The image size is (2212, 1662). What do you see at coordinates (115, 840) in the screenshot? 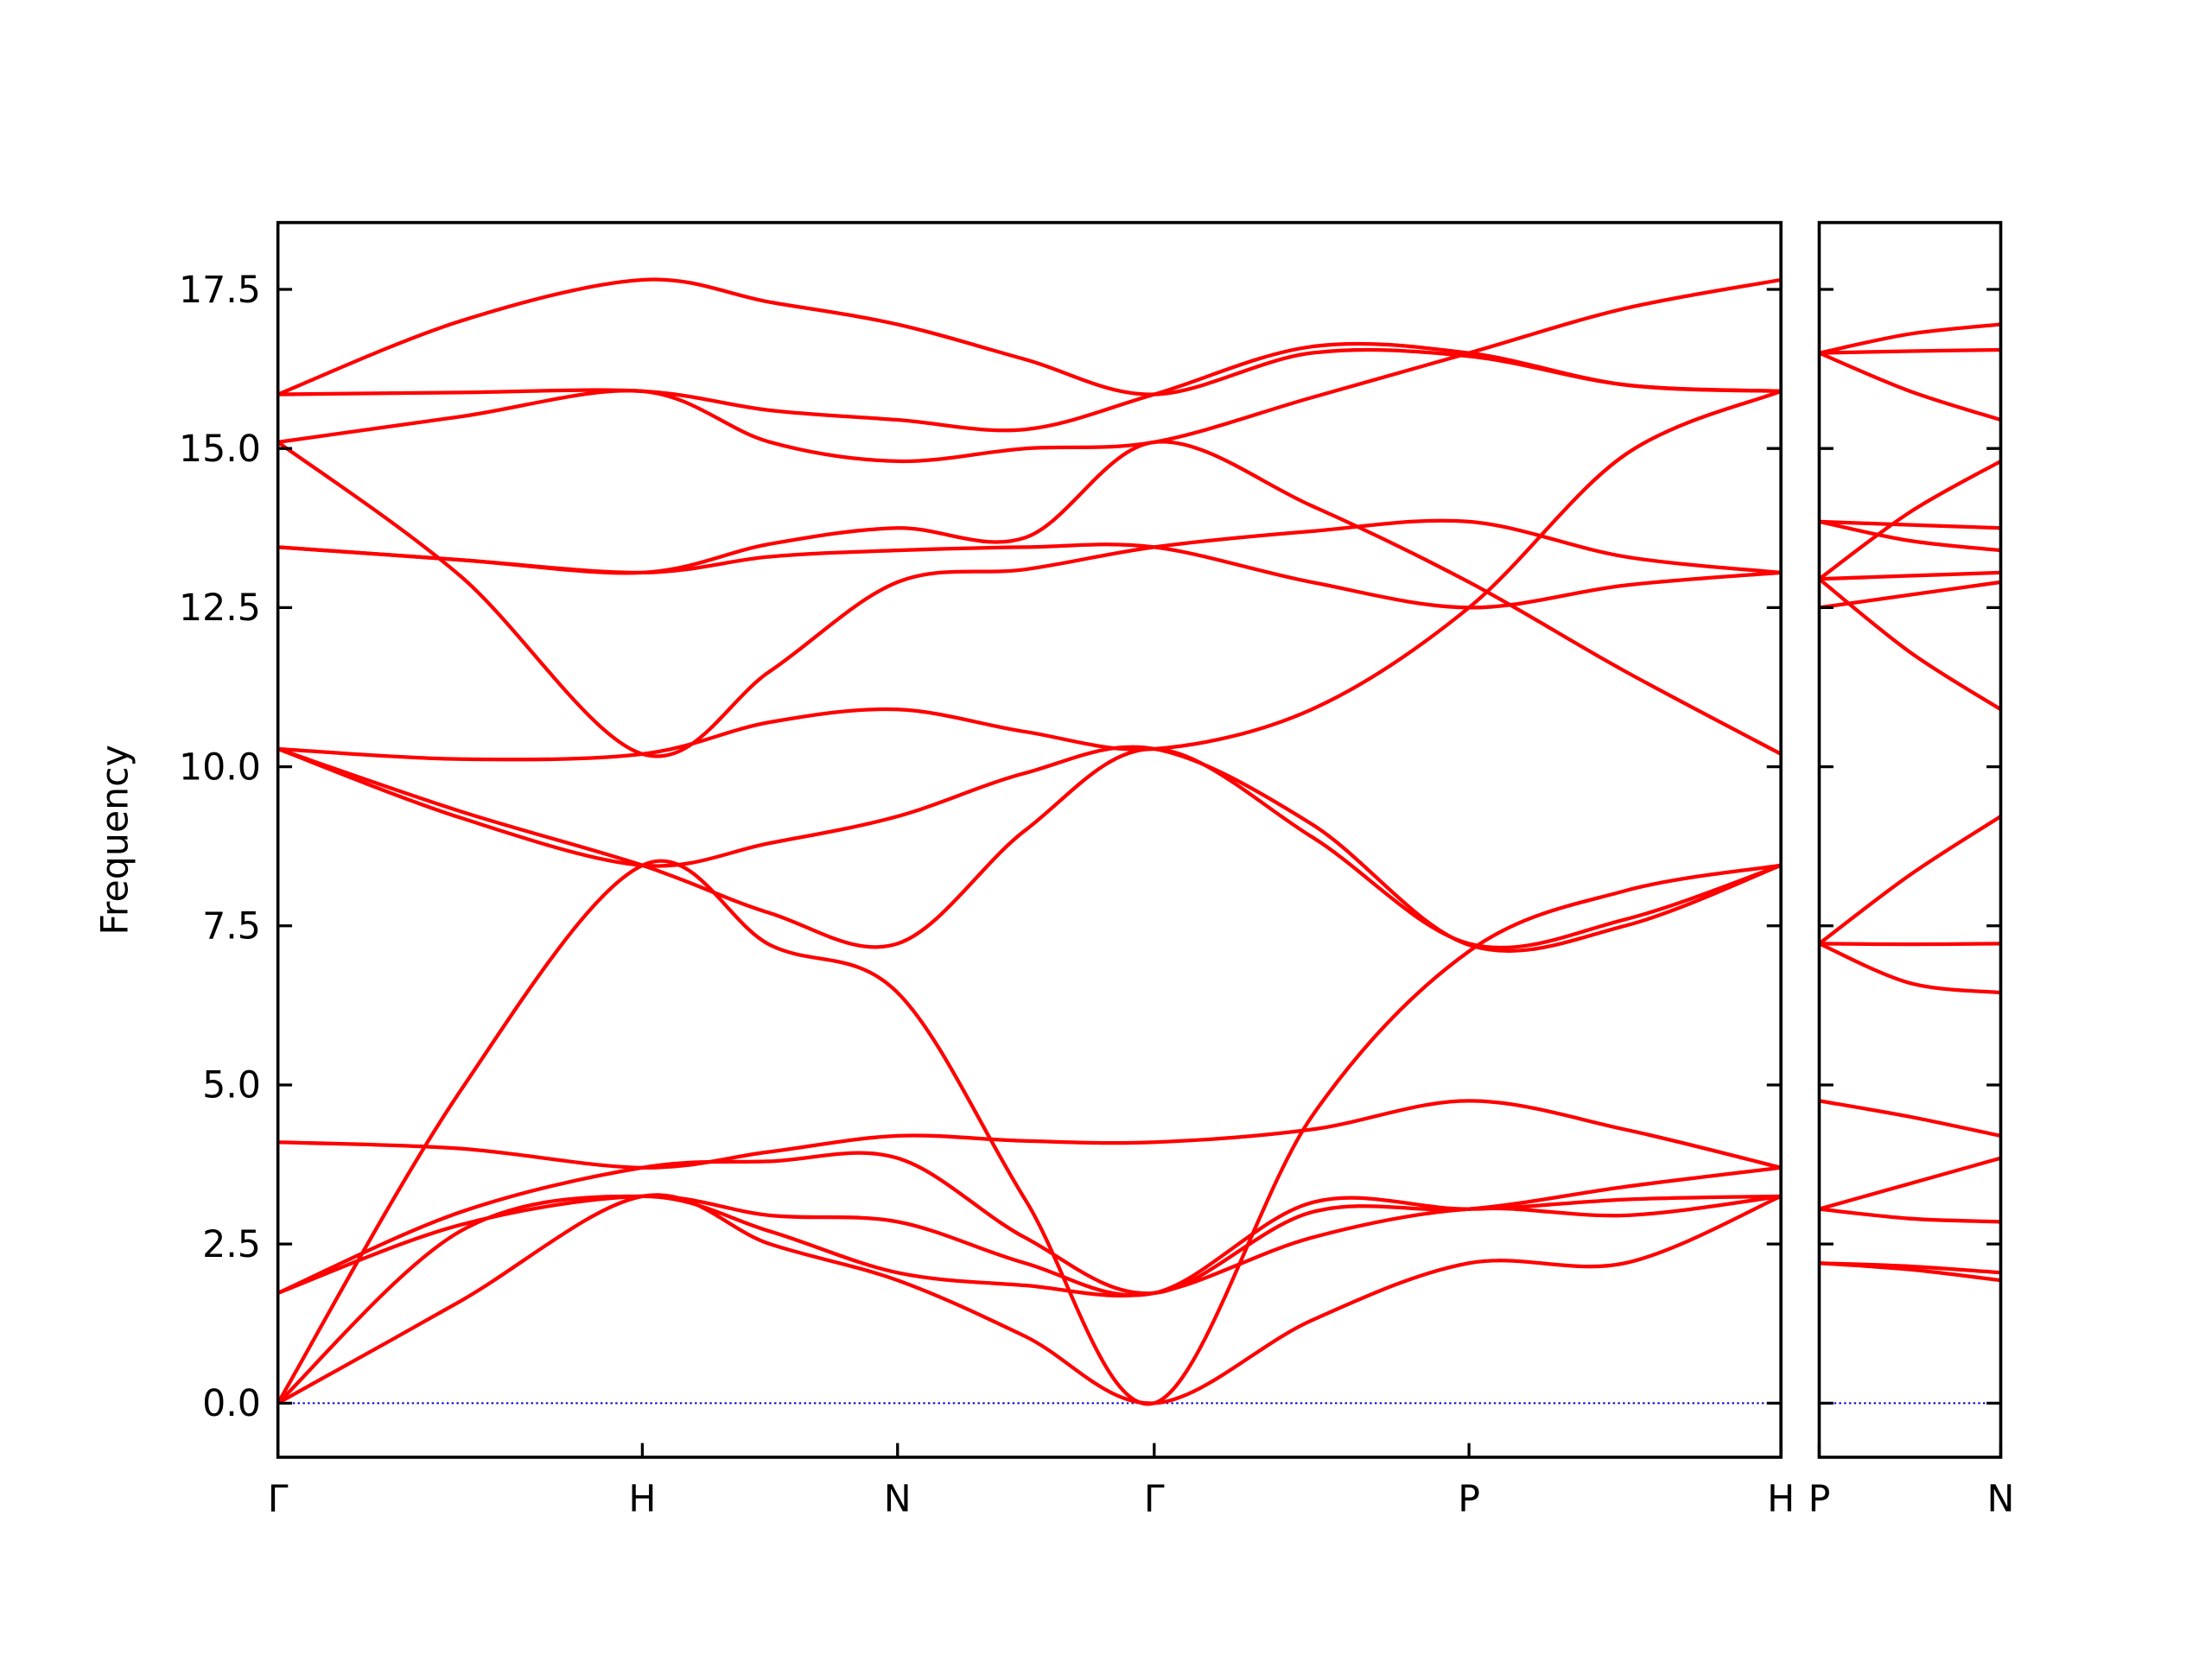
I see `y-axis-label: Frequency` at bounding box center [115, 840].